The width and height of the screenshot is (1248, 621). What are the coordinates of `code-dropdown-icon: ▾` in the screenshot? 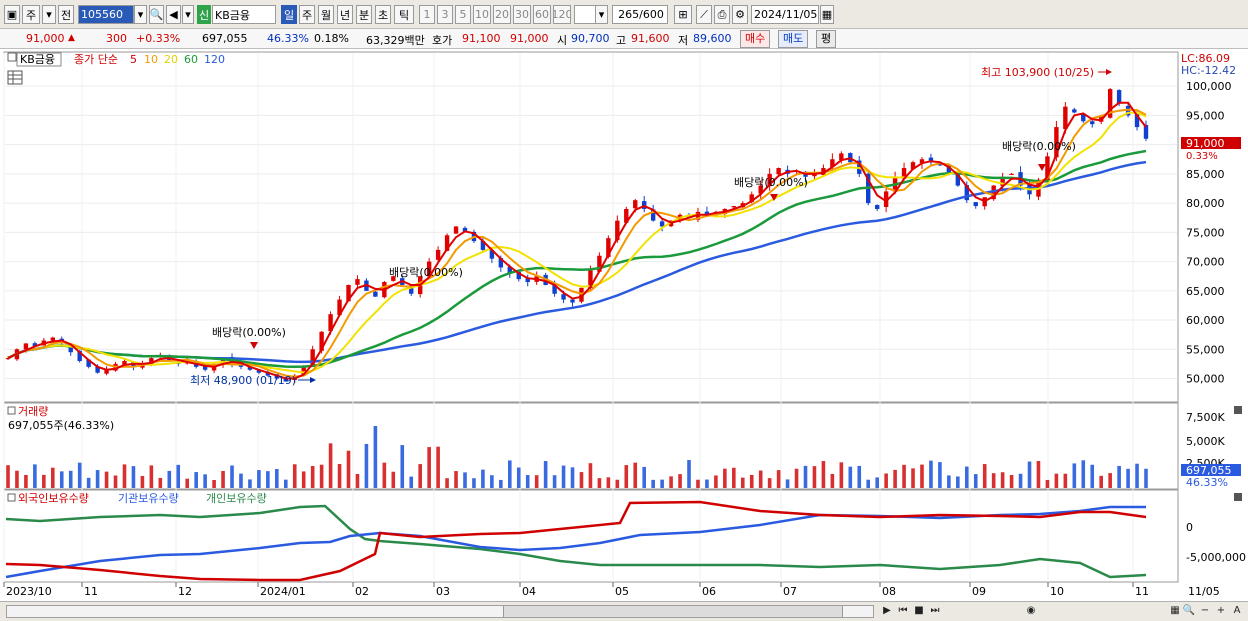 It's located at (140, 14).